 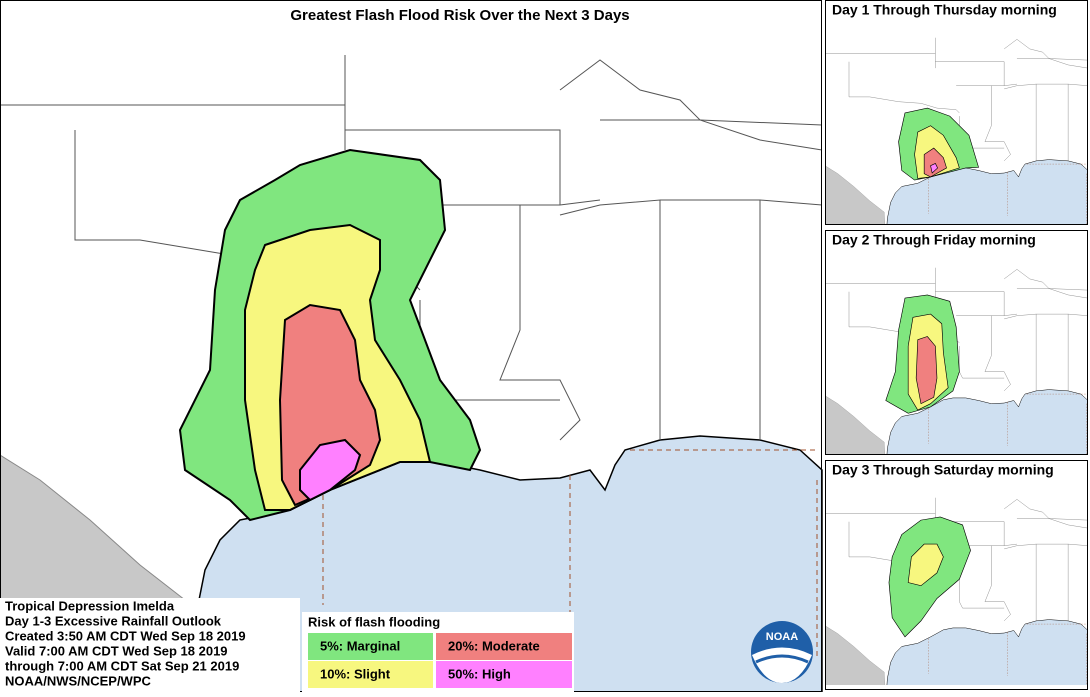 What do you see at coordinates (494, 645) in the screenshot?
I see `legend-label: 20%: Moderate` at bounding box center [494, 645].